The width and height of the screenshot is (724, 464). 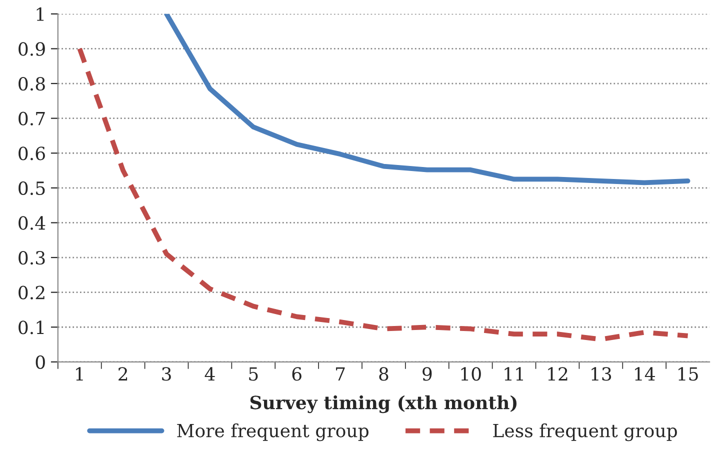 What do you see at coordinates (40, 14) in the screenshot?
I see `y-tick-label: 1` at bounding box center [40, 14].